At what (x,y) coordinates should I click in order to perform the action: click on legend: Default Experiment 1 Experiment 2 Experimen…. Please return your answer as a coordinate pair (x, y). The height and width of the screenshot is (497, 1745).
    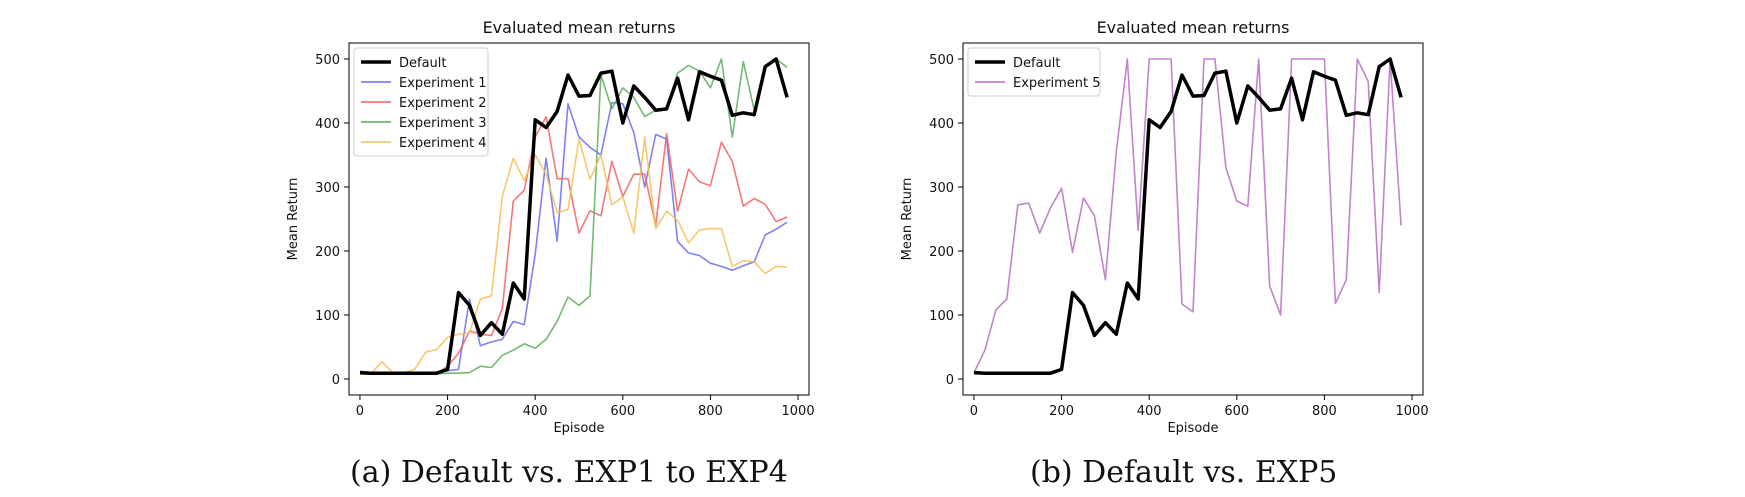
    Looking at the image, I should click on (421, 102).